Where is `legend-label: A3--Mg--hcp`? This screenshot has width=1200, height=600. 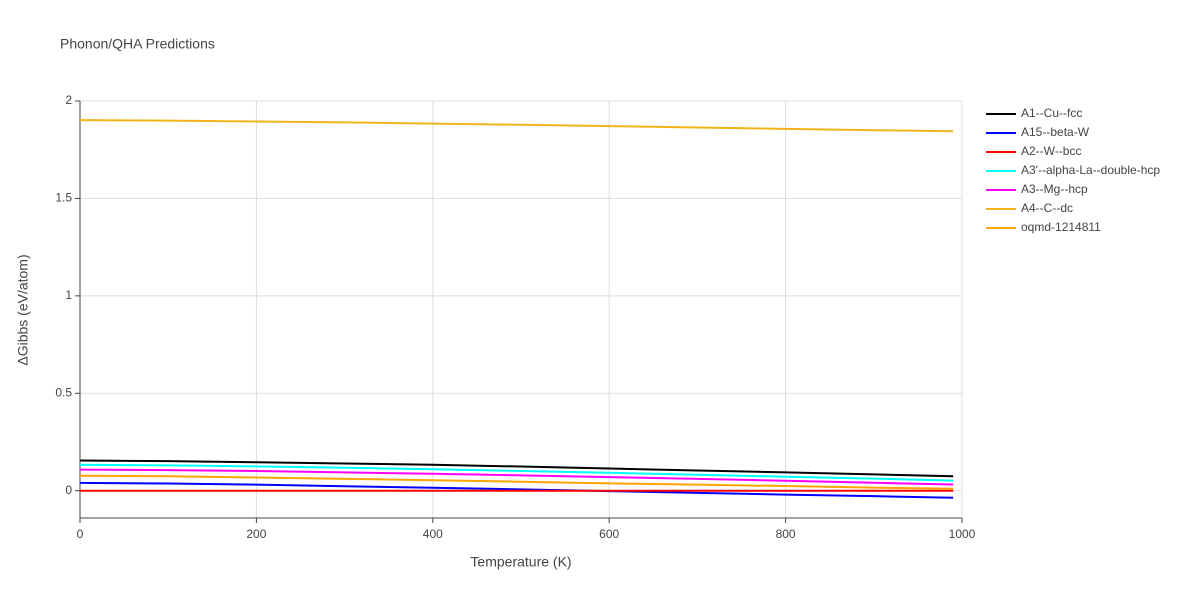 legend-label: A3--Mg--hcp is located at coordinates (1054, 189).